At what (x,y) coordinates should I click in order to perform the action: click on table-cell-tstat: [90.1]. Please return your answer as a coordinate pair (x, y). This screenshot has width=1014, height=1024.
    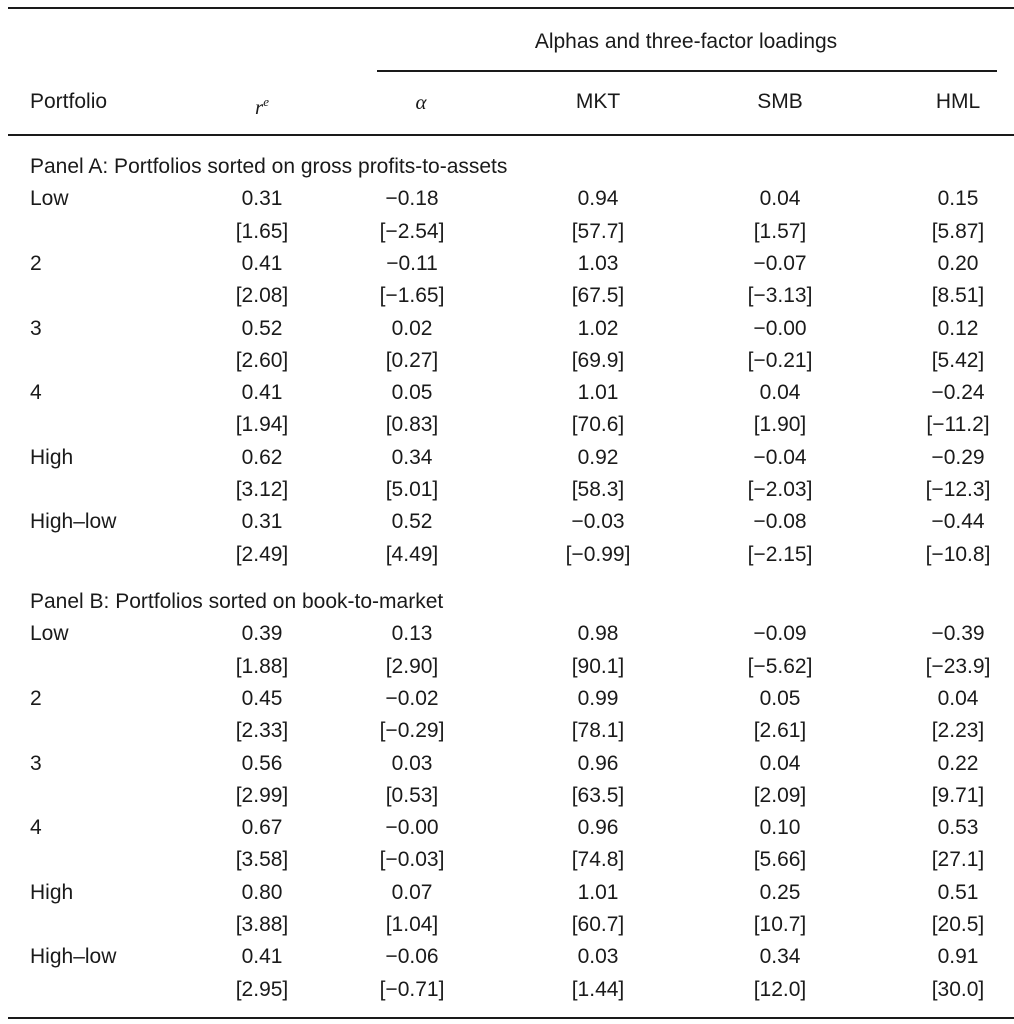
    Looking at the image, I should click on (598, 666).